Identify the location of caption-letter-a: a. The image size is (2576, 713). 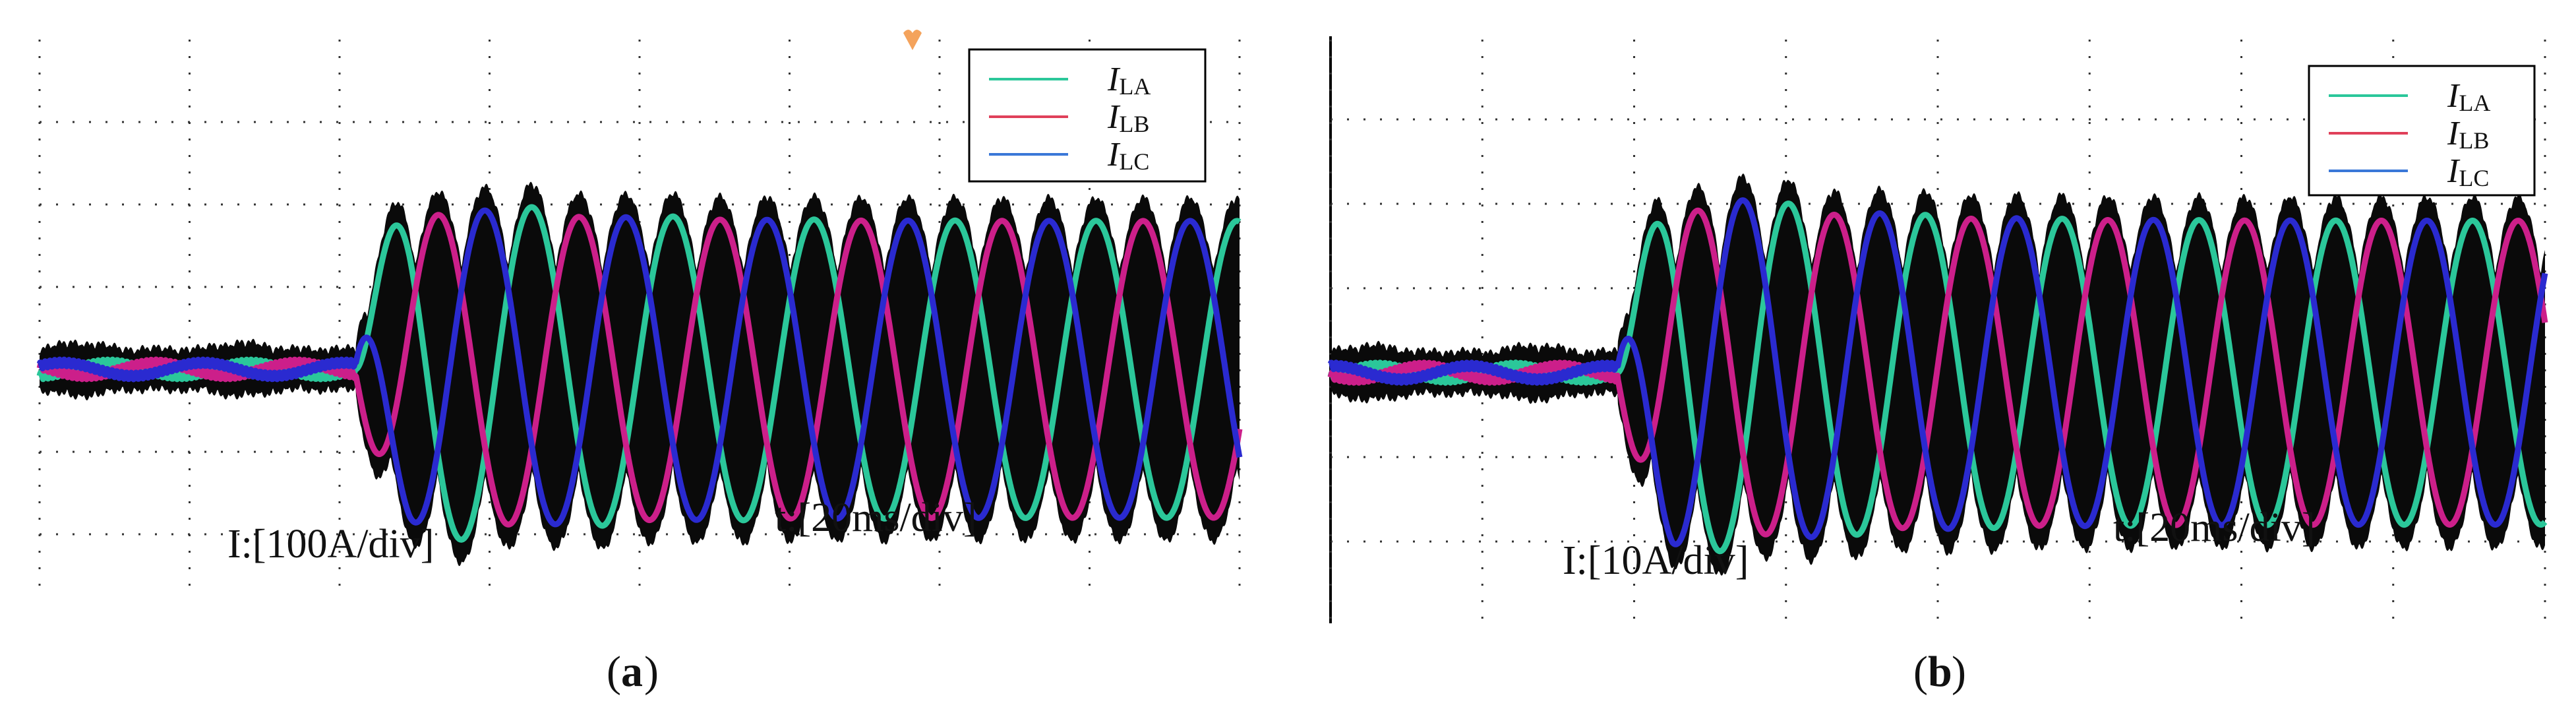
(632, 672).